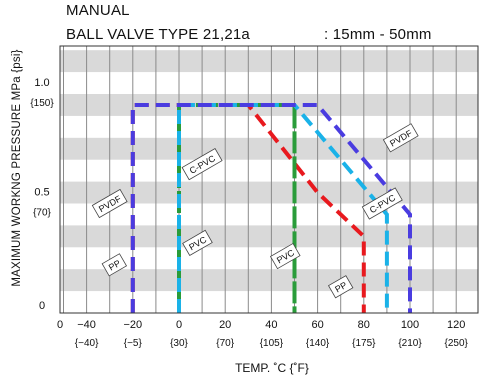 The height and width of the screenshot is (380, 480). What do you see at coordinates (410, 325) in the screenshot?
I see `x-tick-label: 100` at bounding box center [410, 325].